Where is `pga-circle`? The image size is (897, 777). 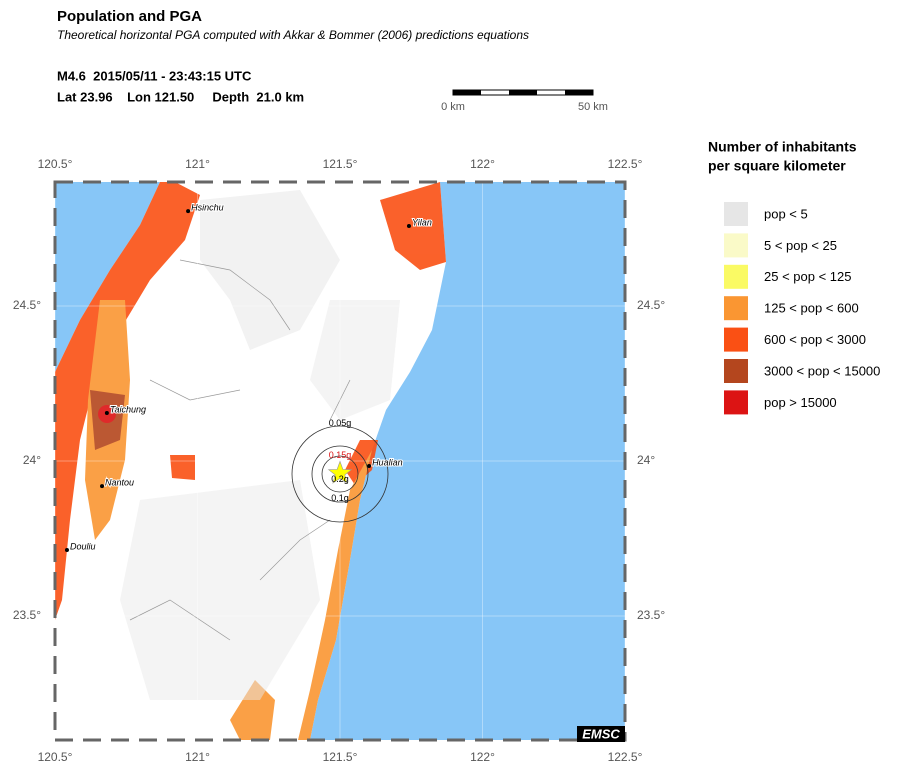
pga-circle is located at coordinates (340, 474).